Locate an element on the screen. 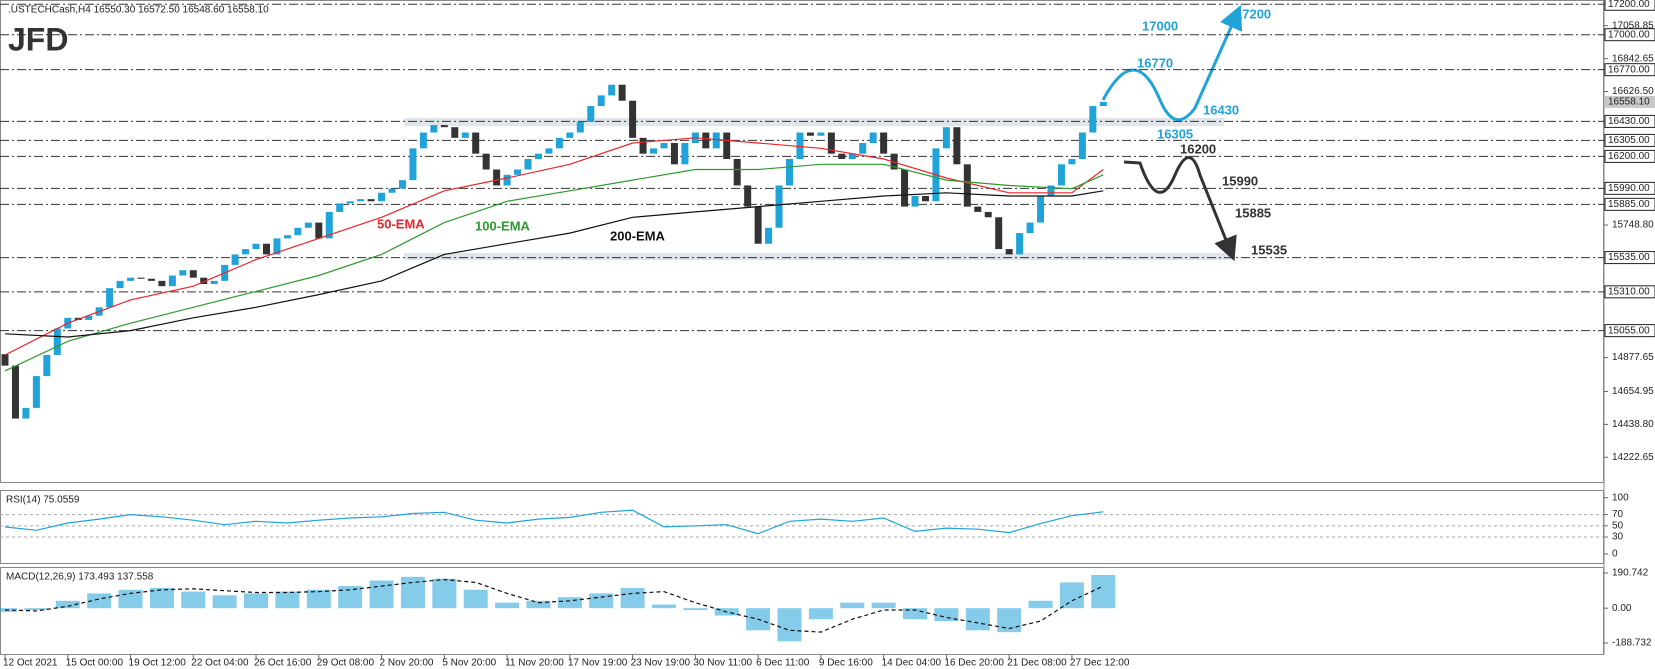 This screenshot has height=669, width=1655. y-tick-label: 190.742 is located at coordinates (1630, 573).